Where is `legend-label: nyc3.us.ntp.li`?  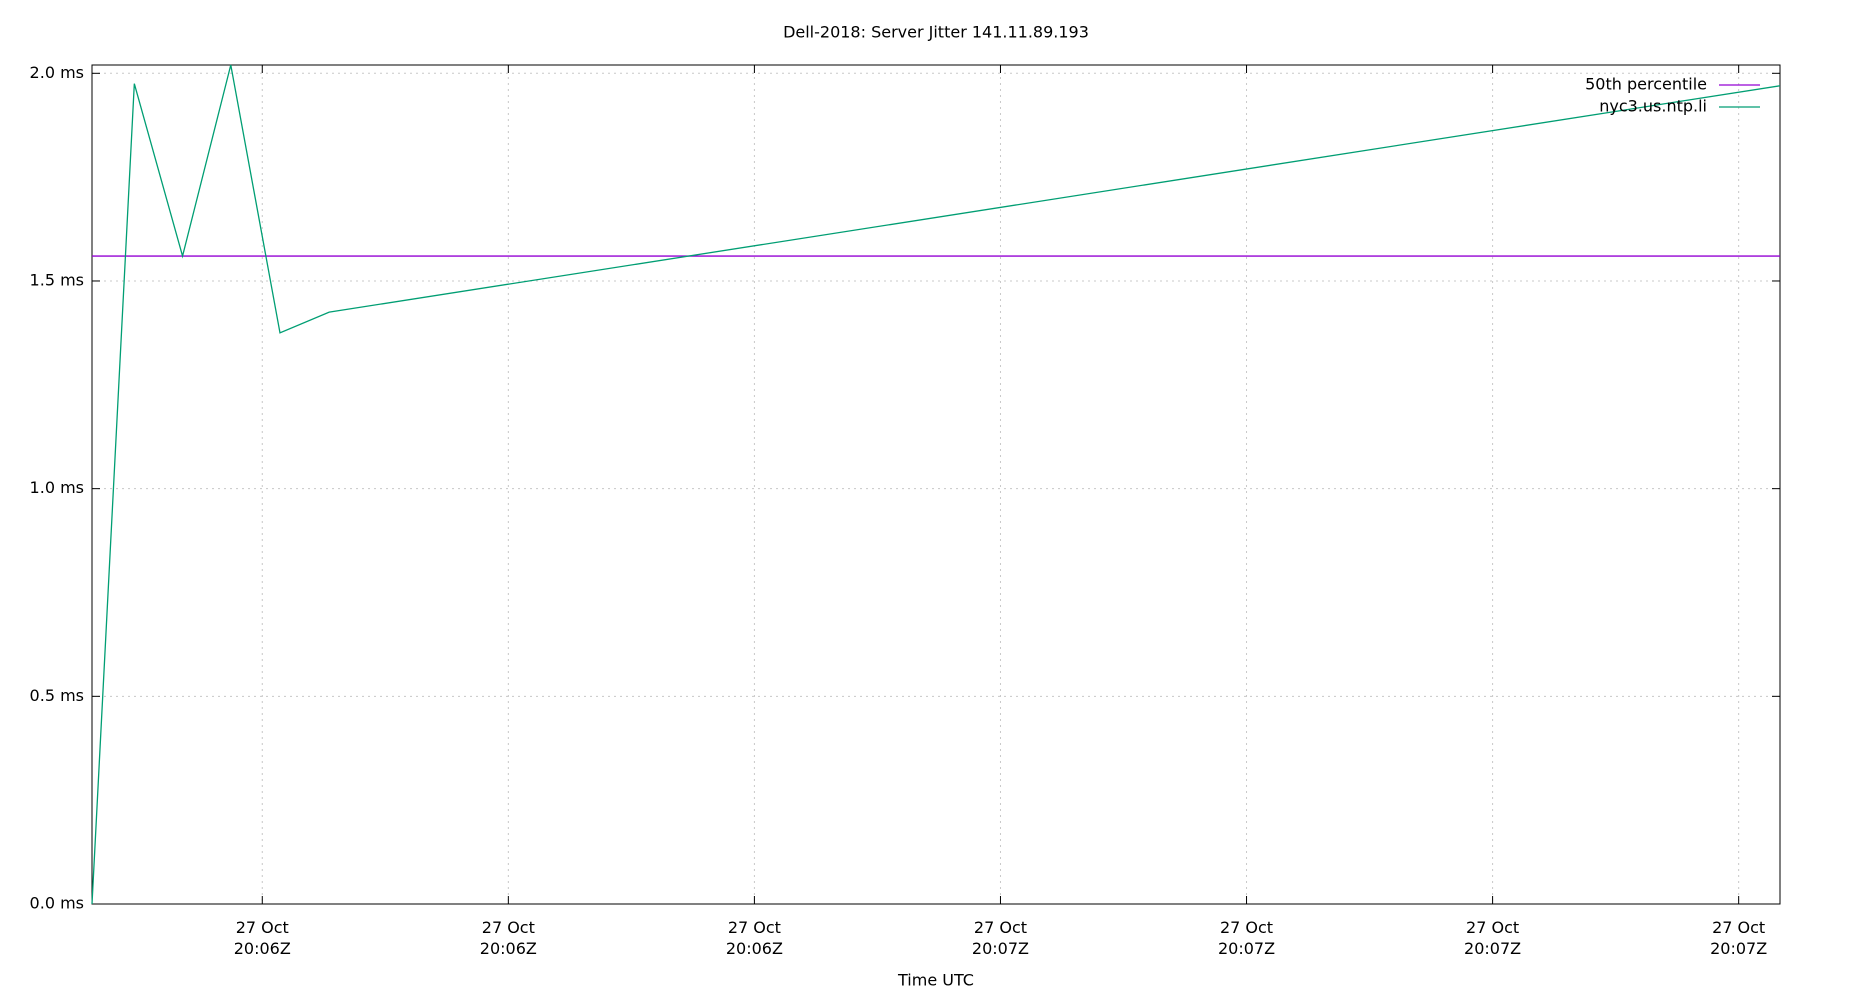
legend-label: nyc3.us.ntp.li is located at coordinates (1653, 106).